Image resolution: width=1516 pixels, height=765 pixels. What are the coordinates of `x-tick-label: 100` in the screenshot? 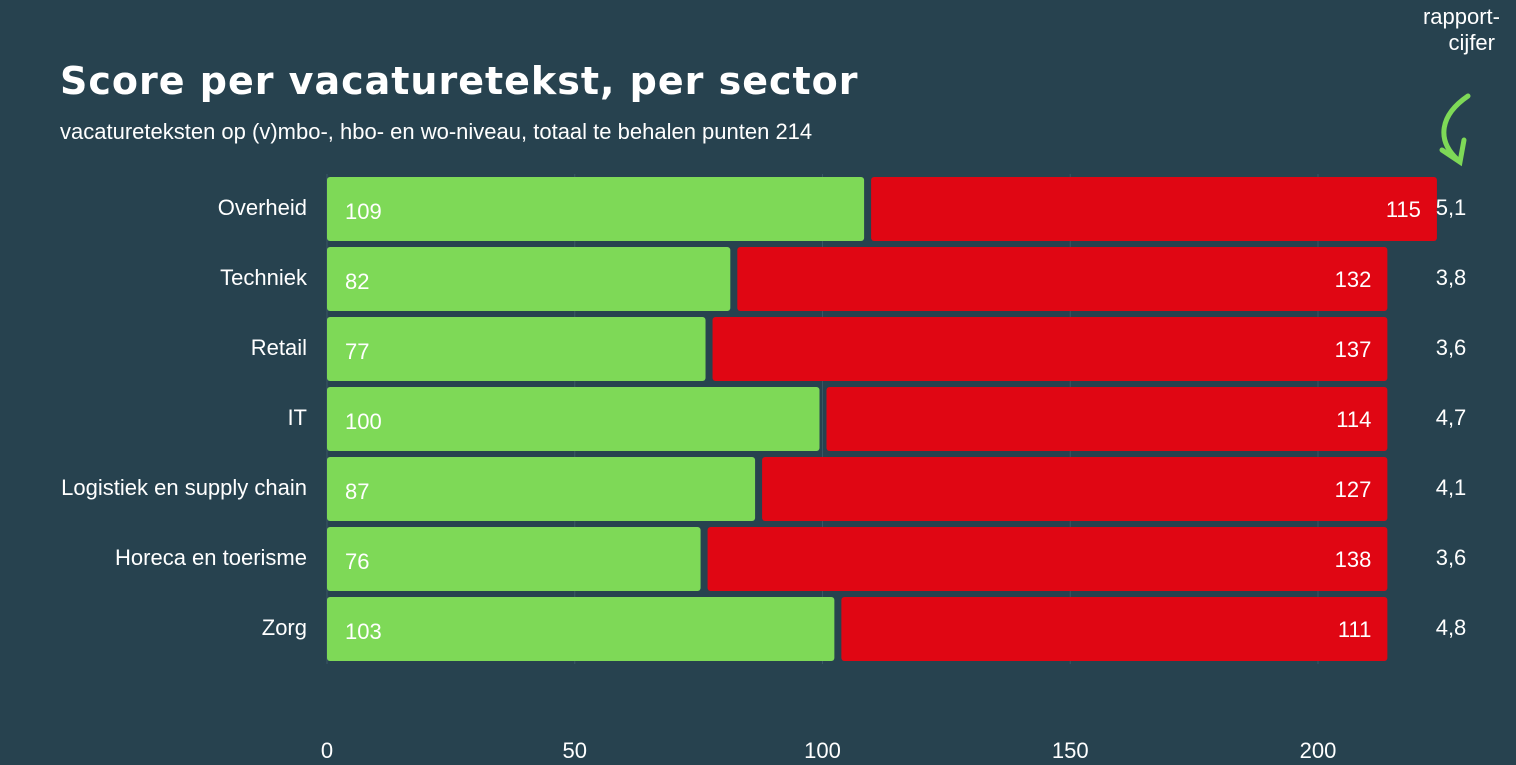 It's located at (822, 750).